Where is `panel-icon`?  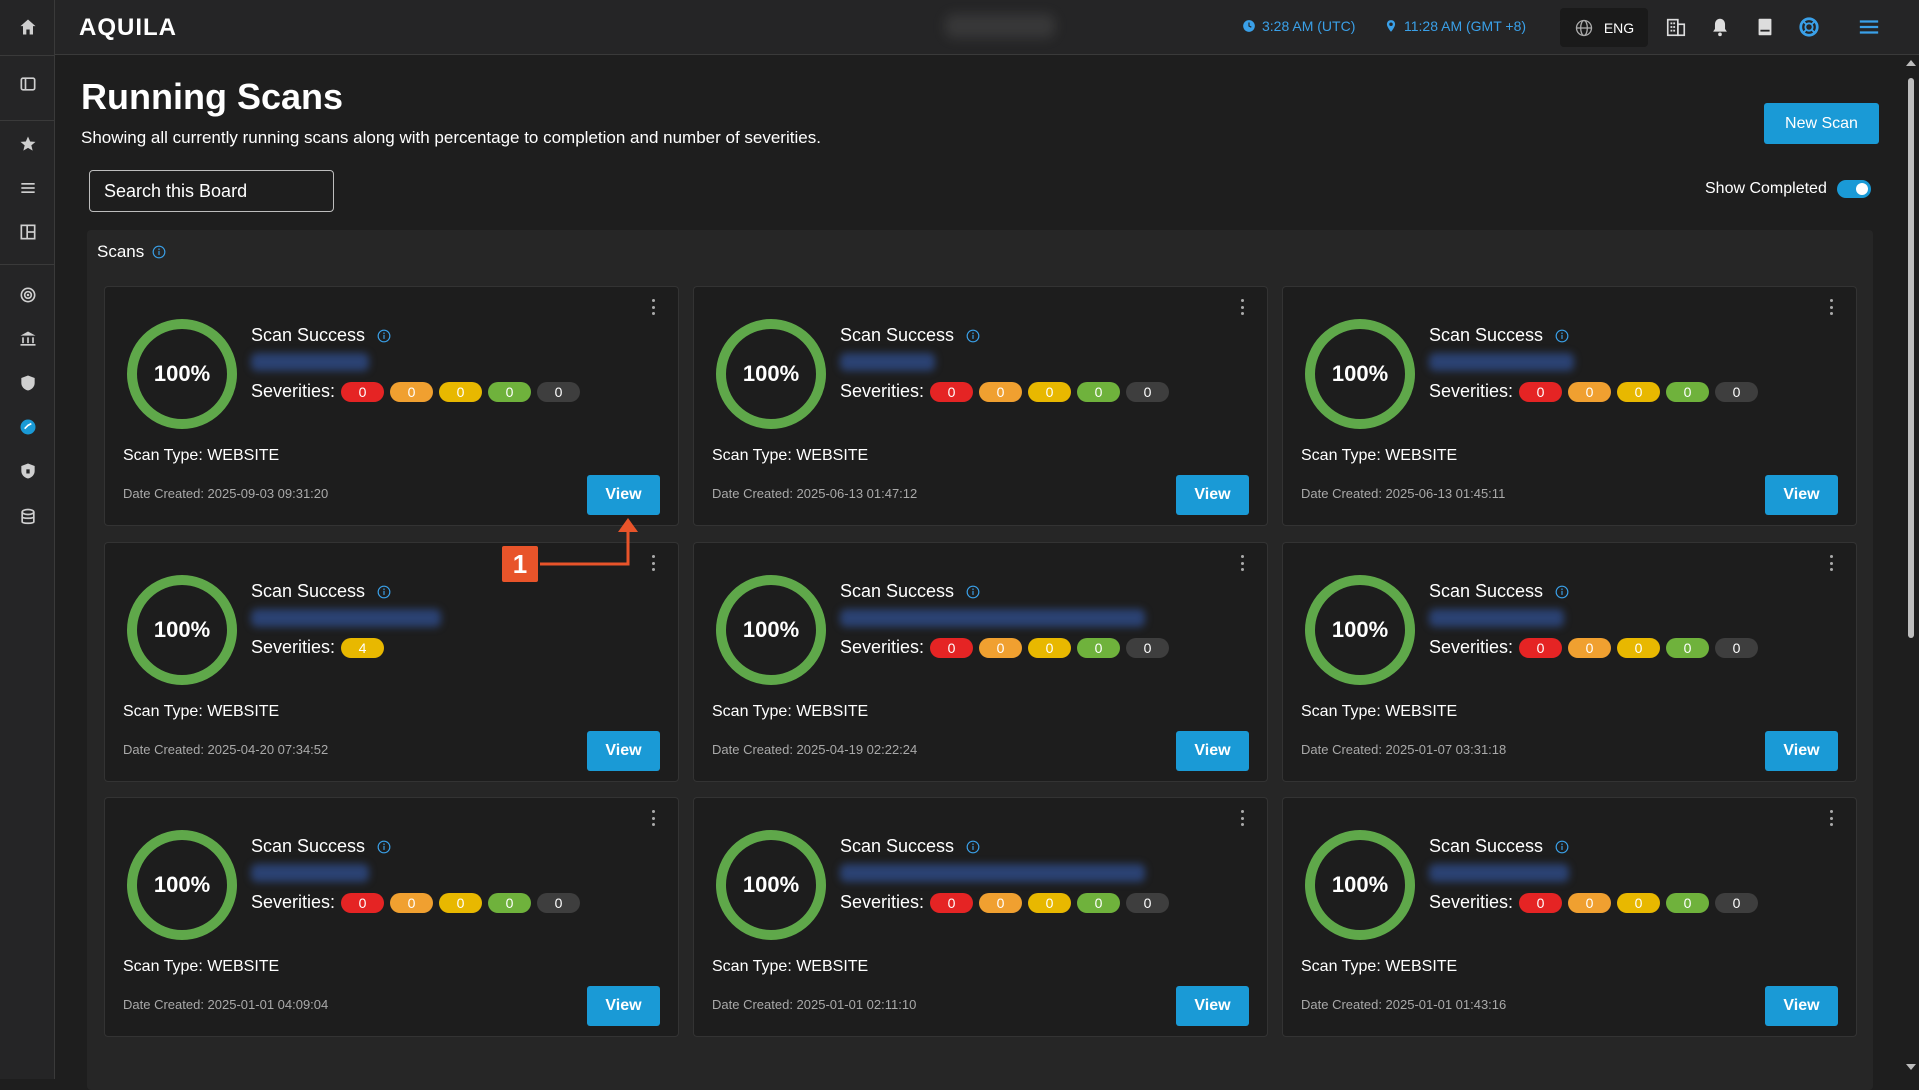 panel-icon is located at coordinates (27, 84).